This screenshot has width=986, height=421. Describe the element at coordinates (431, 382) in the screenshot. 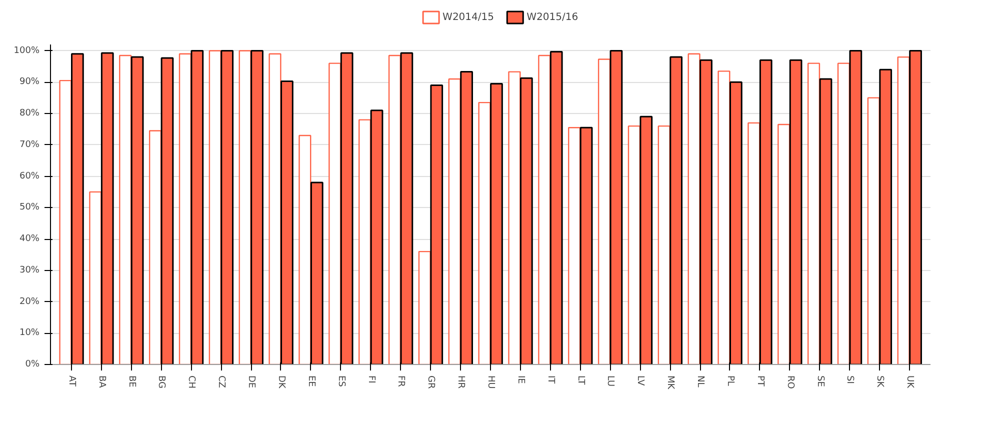

I see `x-tick-label: GR` at that location.